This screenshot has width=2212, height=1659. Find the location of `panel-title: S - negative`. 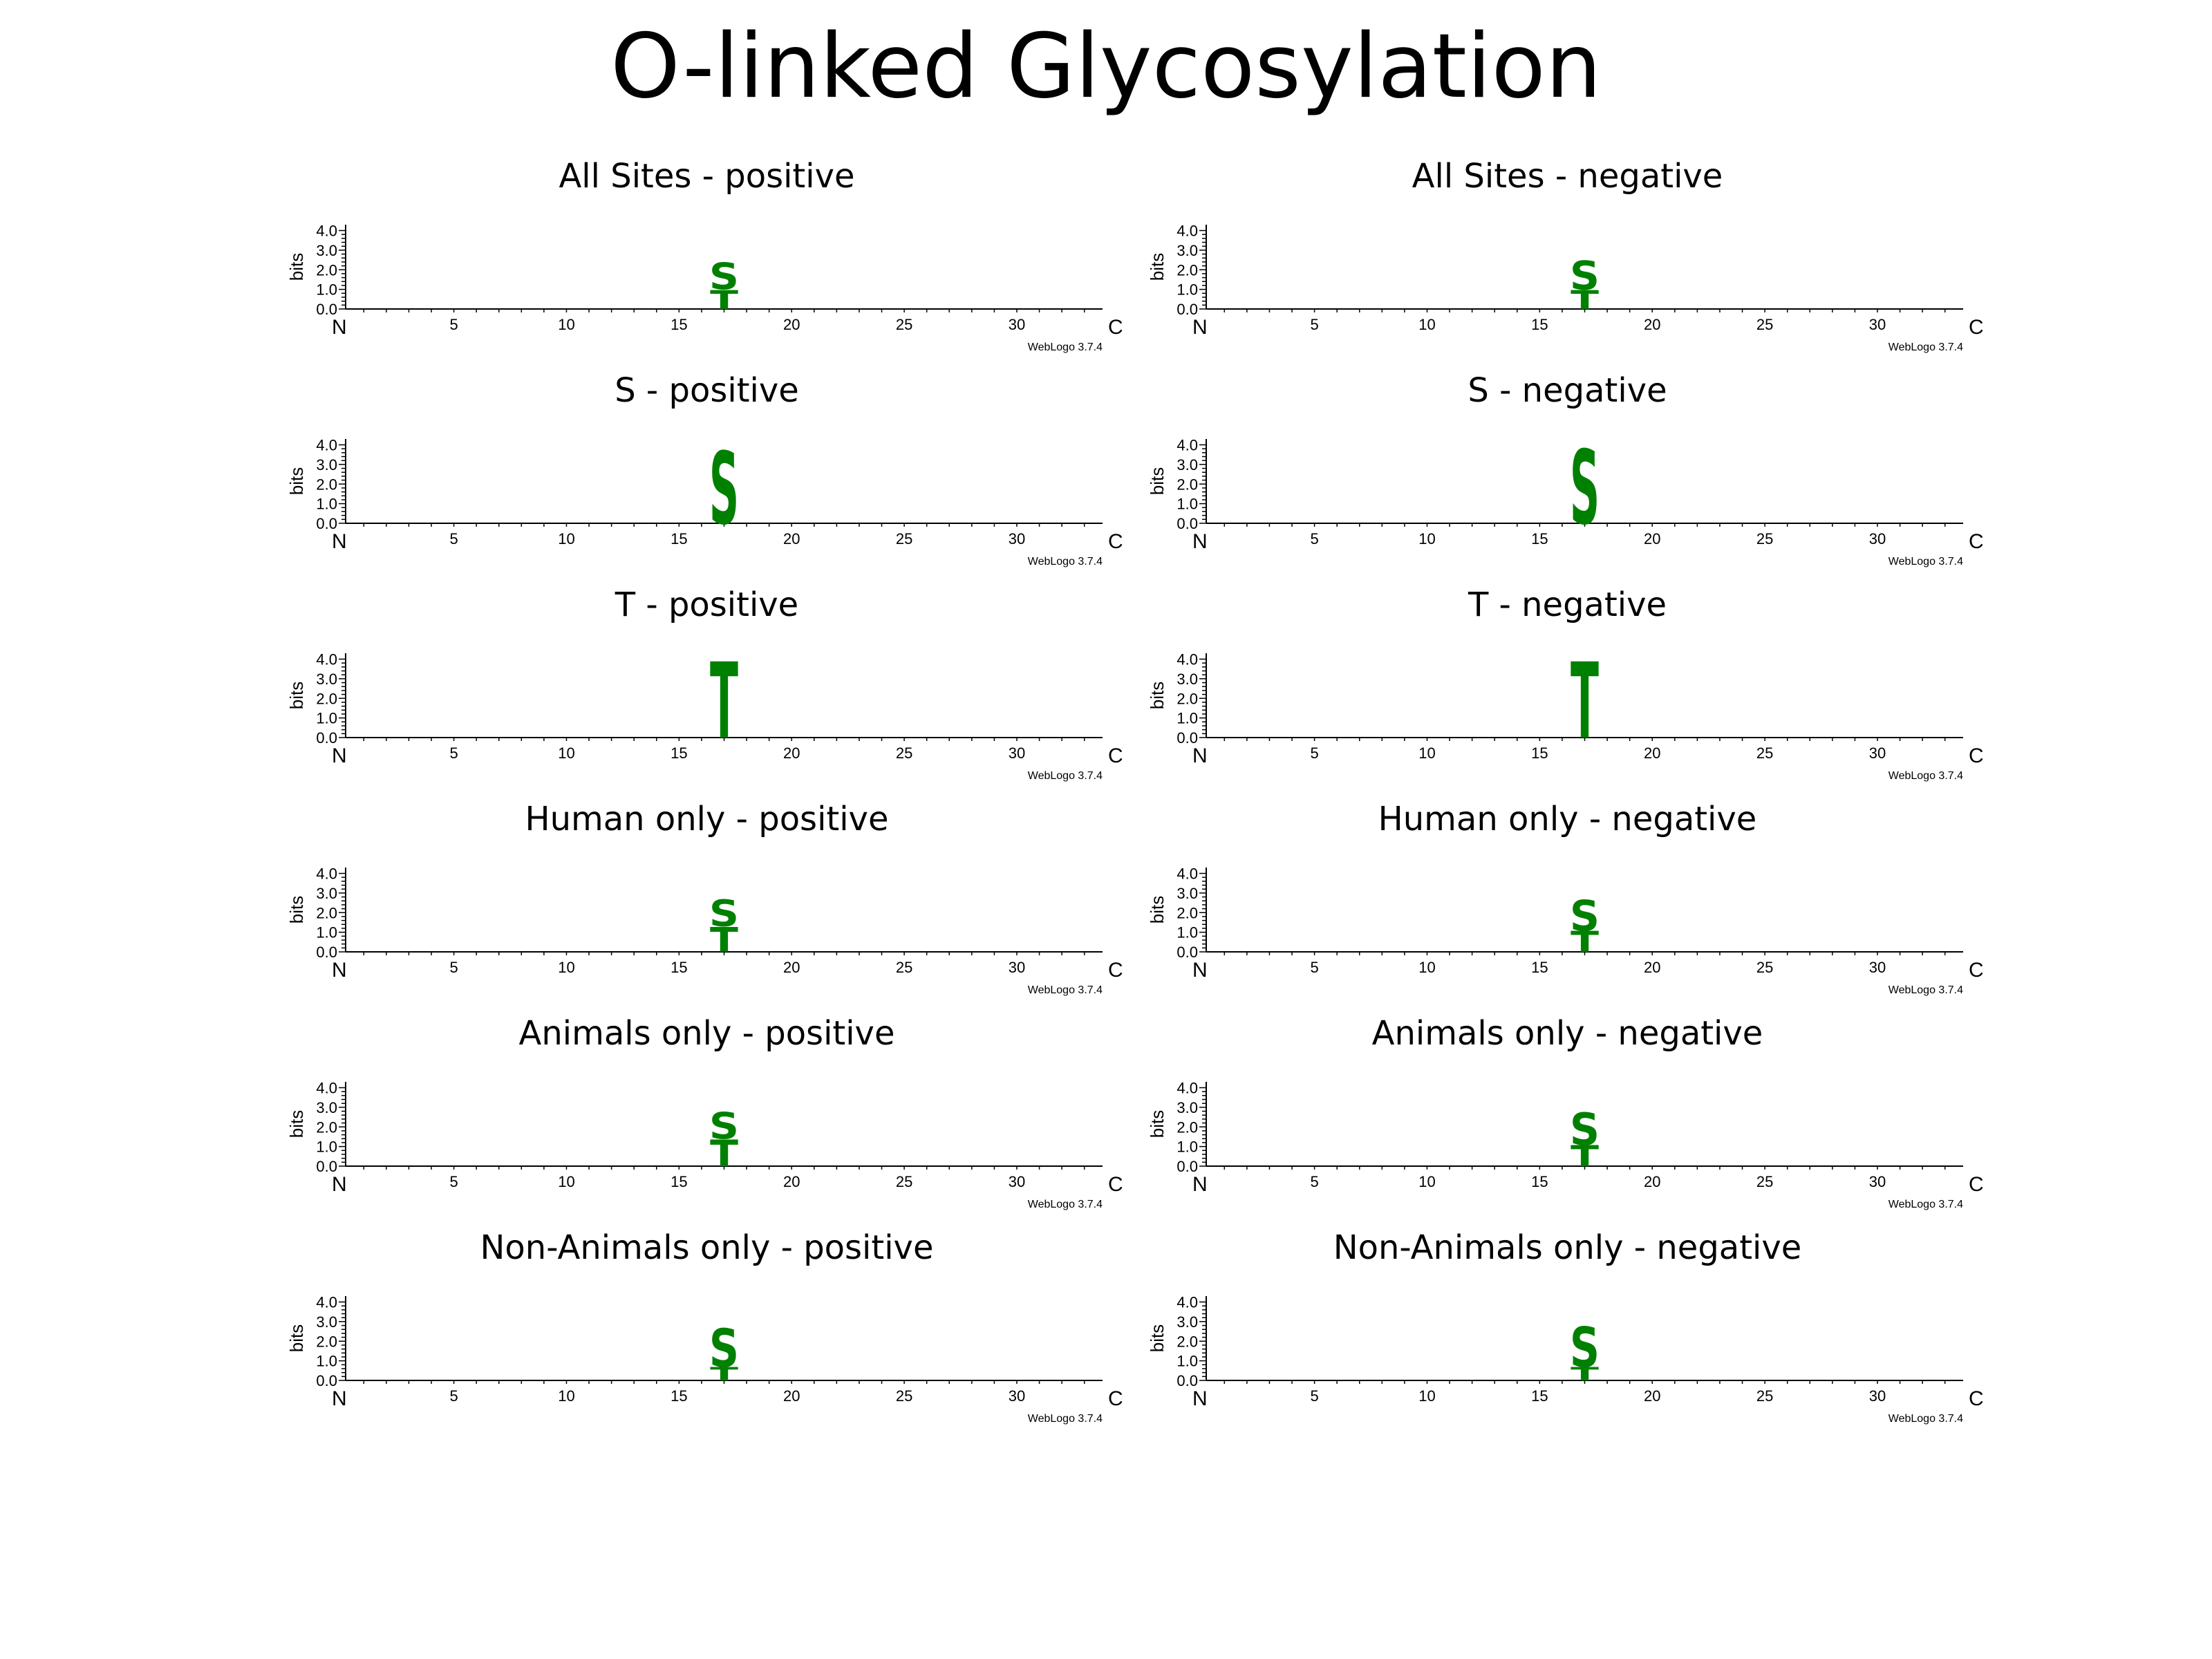

panel-title: S - negative is located at coordinates (1568, 391).